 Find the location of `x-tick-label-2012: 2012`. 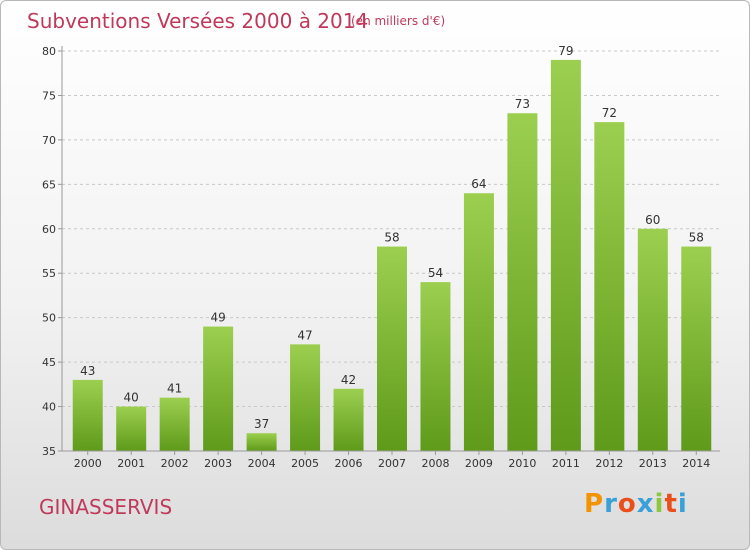

x-tick-label-2012: 2012 is located at coordinates (609, 463).